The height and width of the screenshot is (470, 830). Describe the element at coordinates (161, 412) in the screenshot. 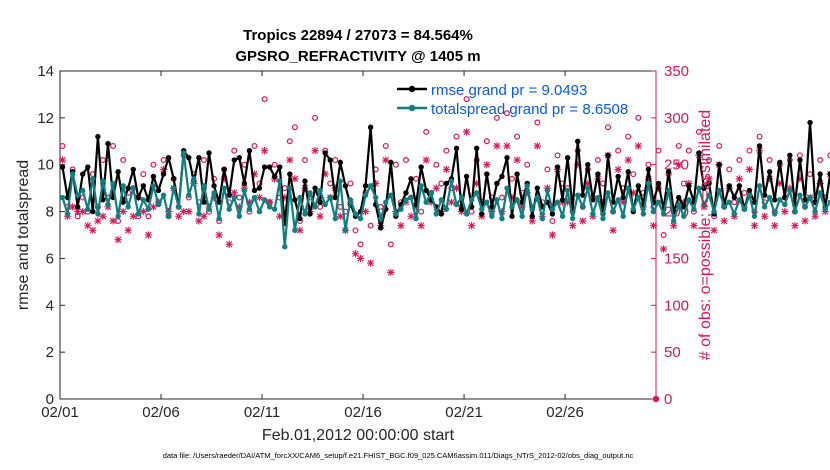

I see `x-tick-label: 02/06` at that location.